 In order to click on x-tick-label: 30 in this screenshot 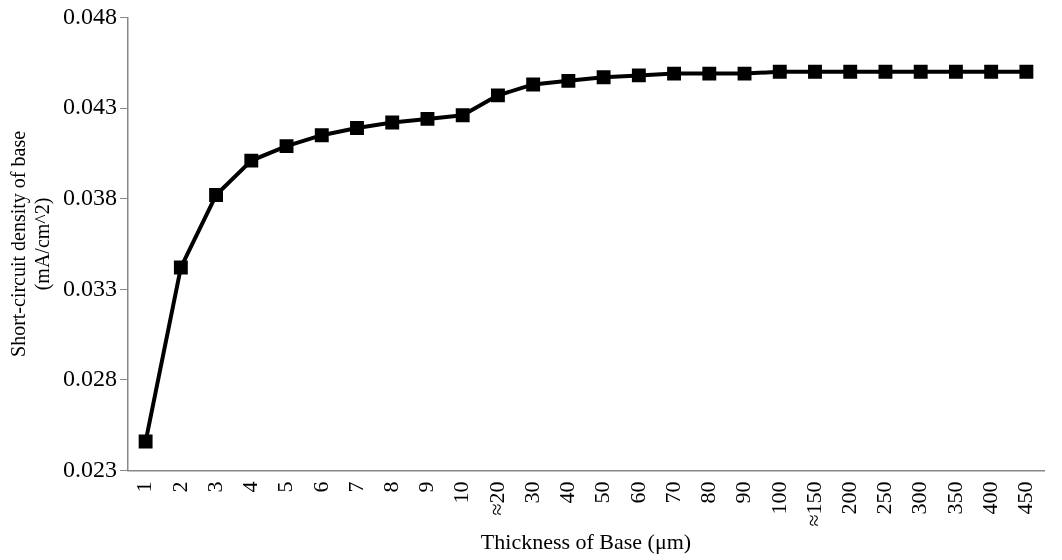, I will do `click(531, 492)`.